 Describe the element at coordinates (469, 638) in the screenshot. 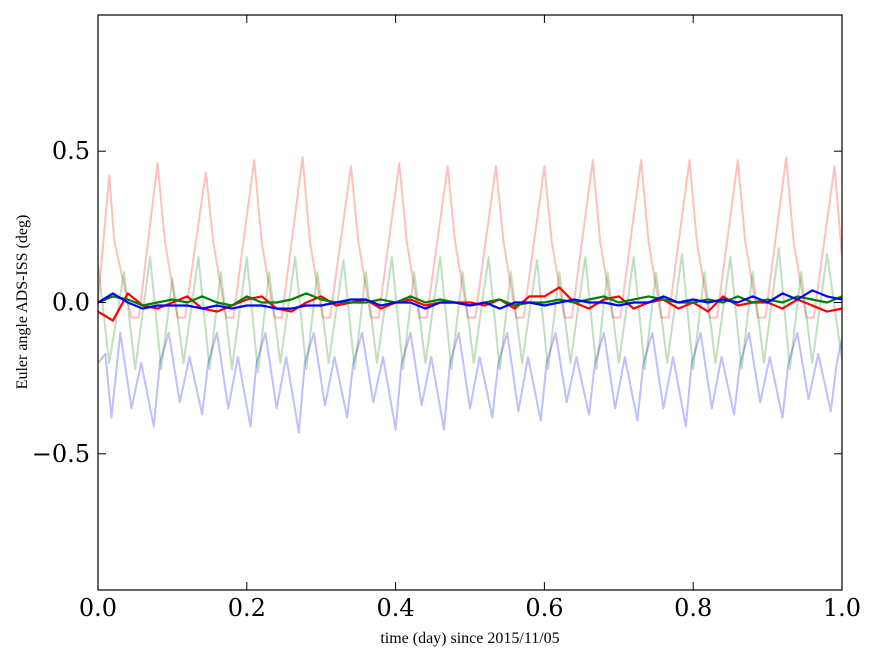

I see `x-axis-title: time (day) since 2015/11/05` at that location.